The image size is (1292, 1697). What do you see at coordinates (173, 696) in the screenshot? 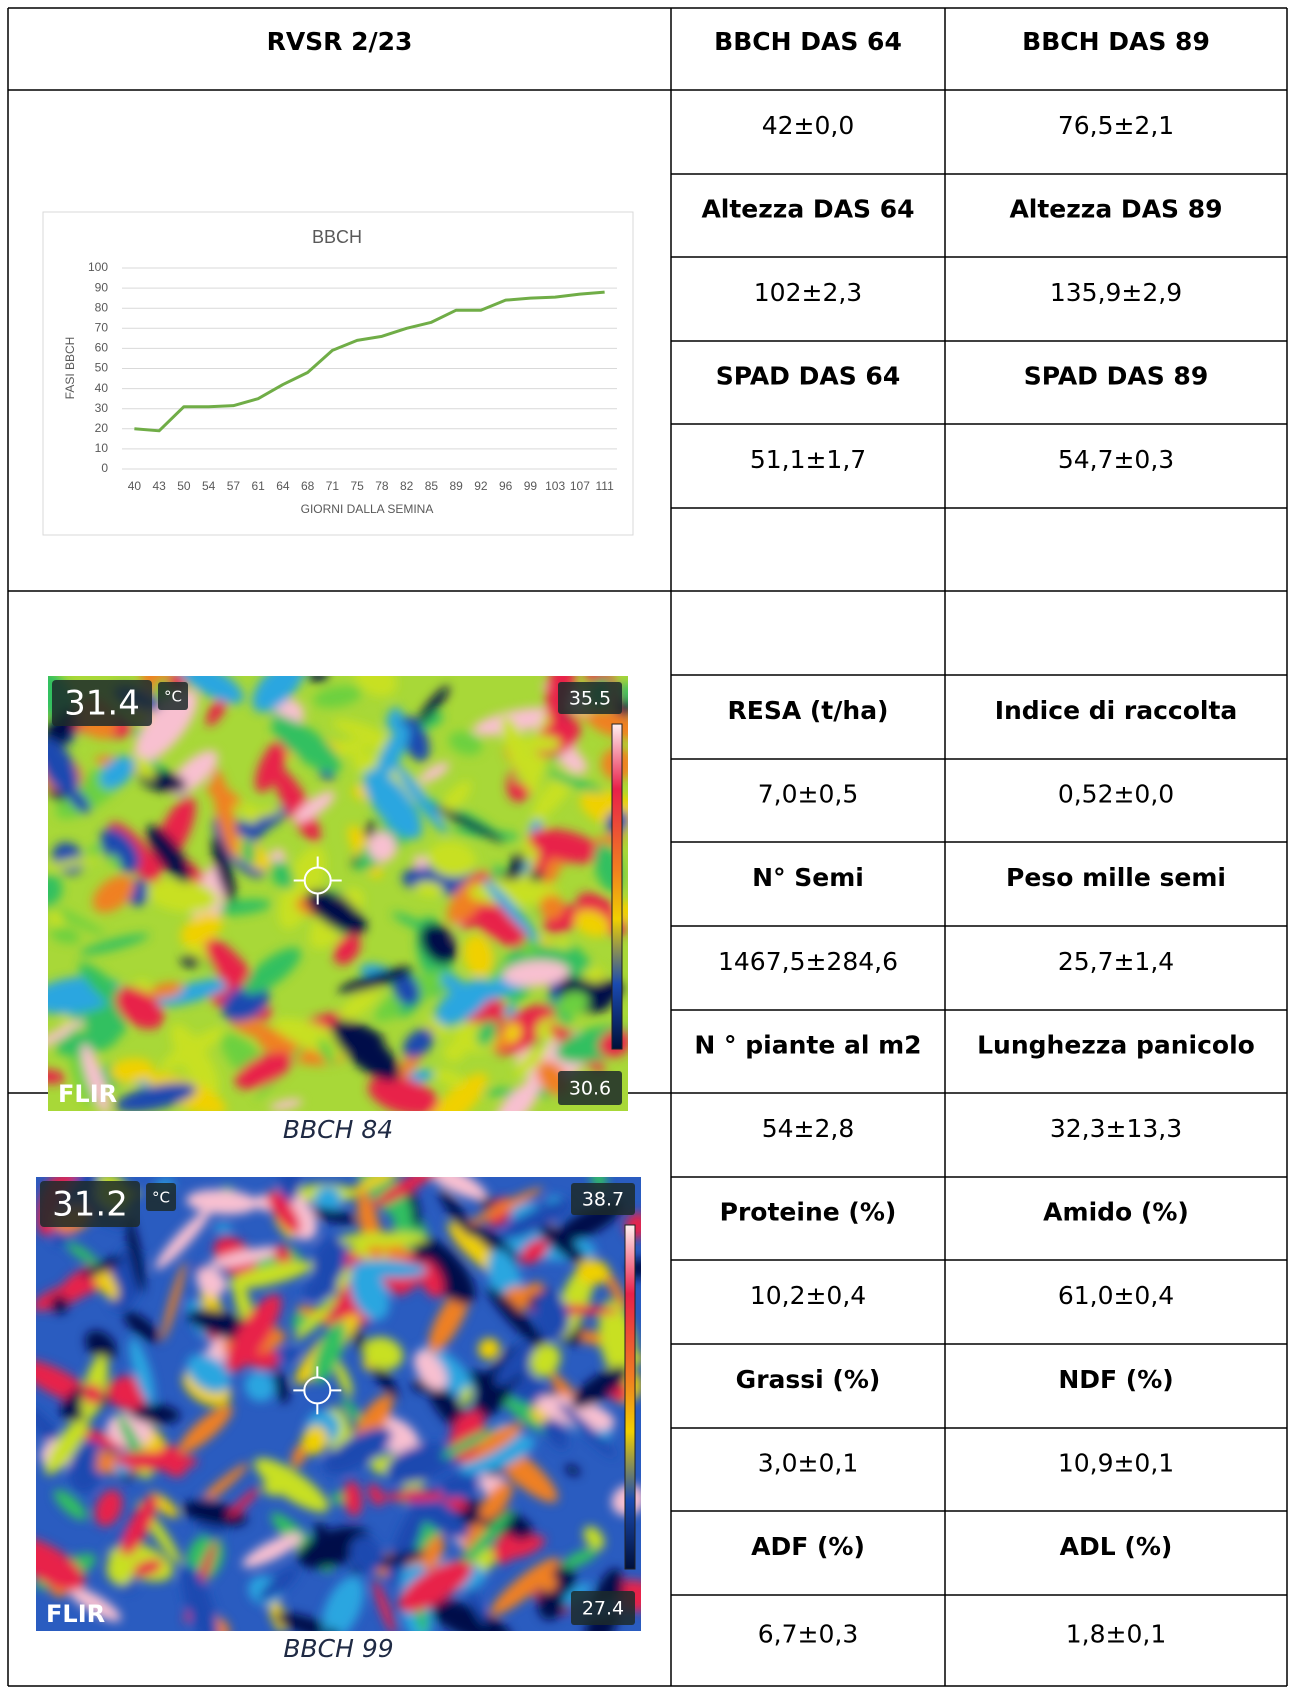
I see `unit-box` at bounding box center [173, 696].